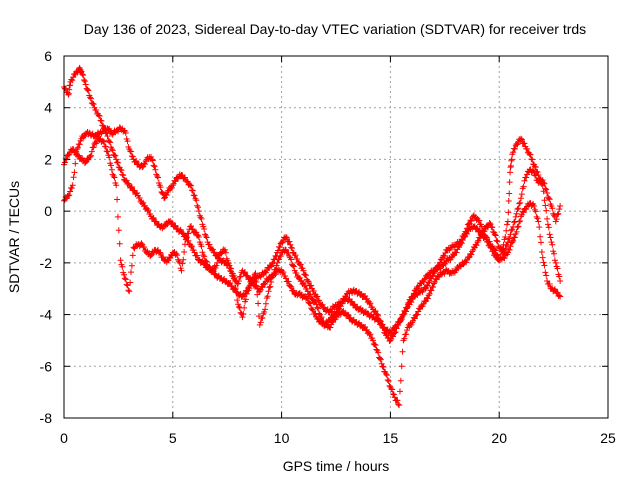 The width and height of the screenshot is (640, 480). I want to click on y-tick-label: 4, so click(48, 108).